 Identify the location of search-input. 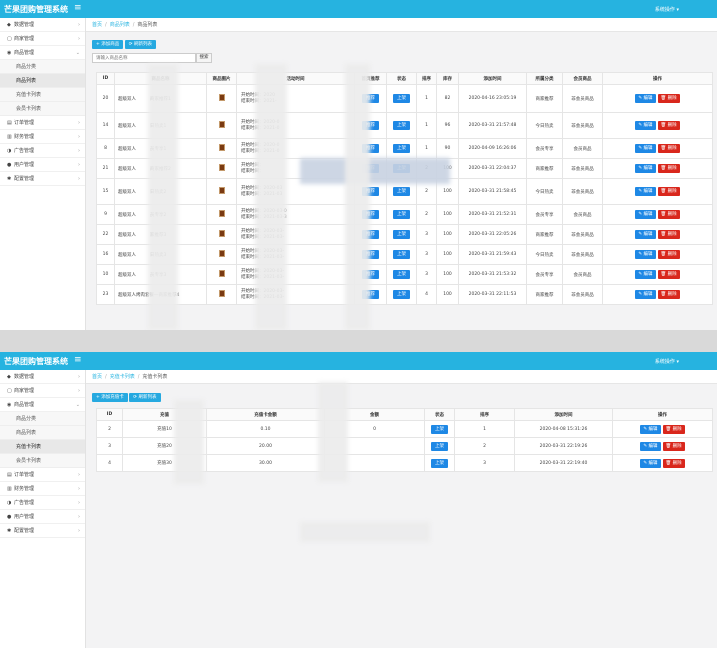
(144, 58).